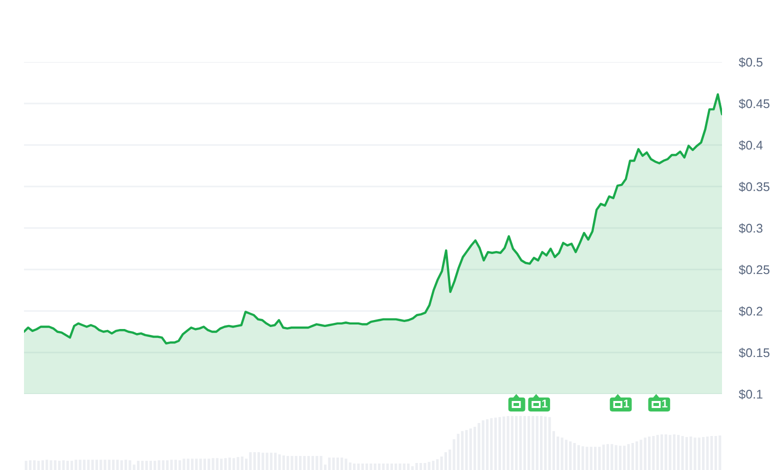 This screenshot has width=780, height=470. What do you see at coordinates (750, 62) in the screenshot?
I see `y-tick-label: $0.5` at bounding box center [750, 62].